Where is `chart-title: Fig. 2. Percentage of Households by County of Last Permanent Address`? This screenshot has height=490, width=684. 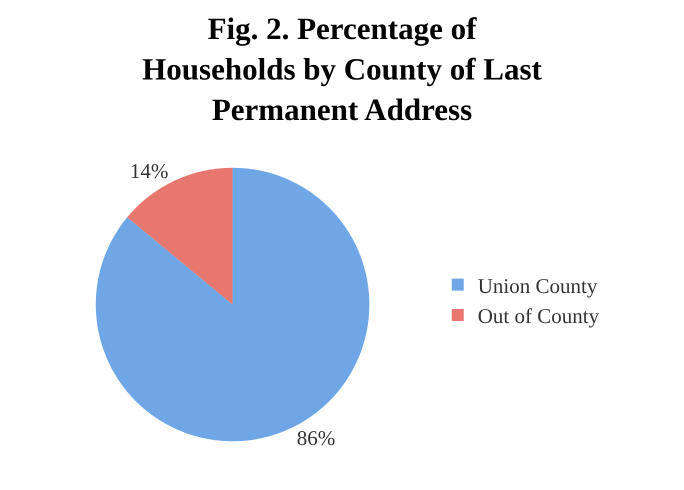 chart-title: Fig. 2. Percentage of Households by County of Last Permanent Address is located at coordinates (342, 69).